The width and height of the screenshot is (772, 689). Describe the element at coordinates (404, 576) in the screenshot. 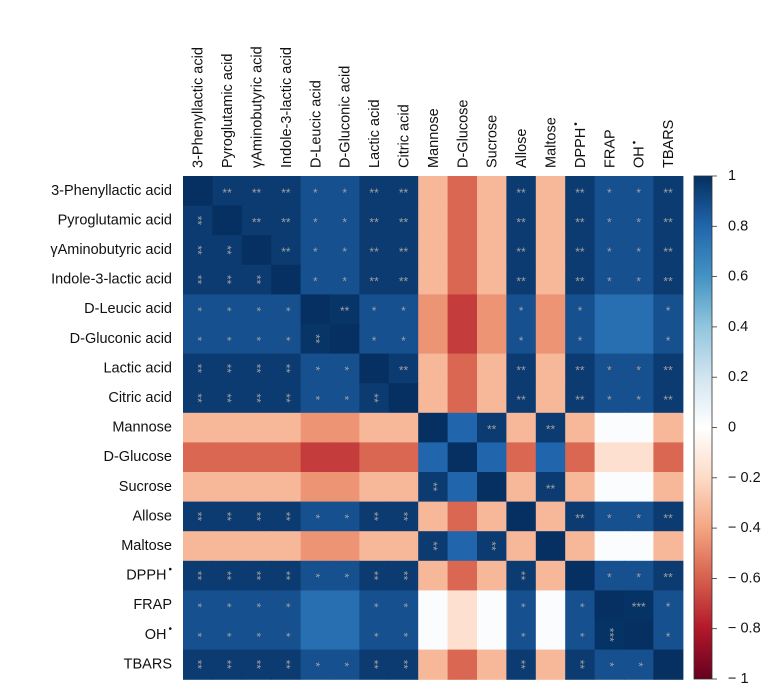

I see `significance-marker-13-7: **` at that location.